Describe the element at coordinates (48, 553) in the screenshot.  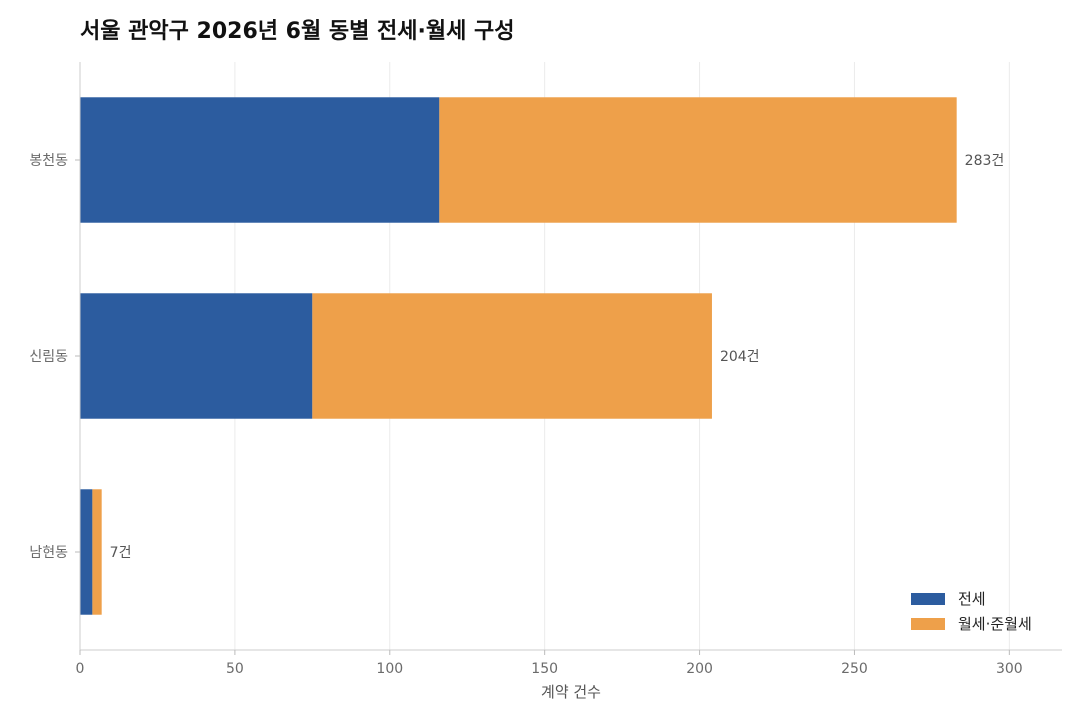
I see `category-label: 남현동` at that location.